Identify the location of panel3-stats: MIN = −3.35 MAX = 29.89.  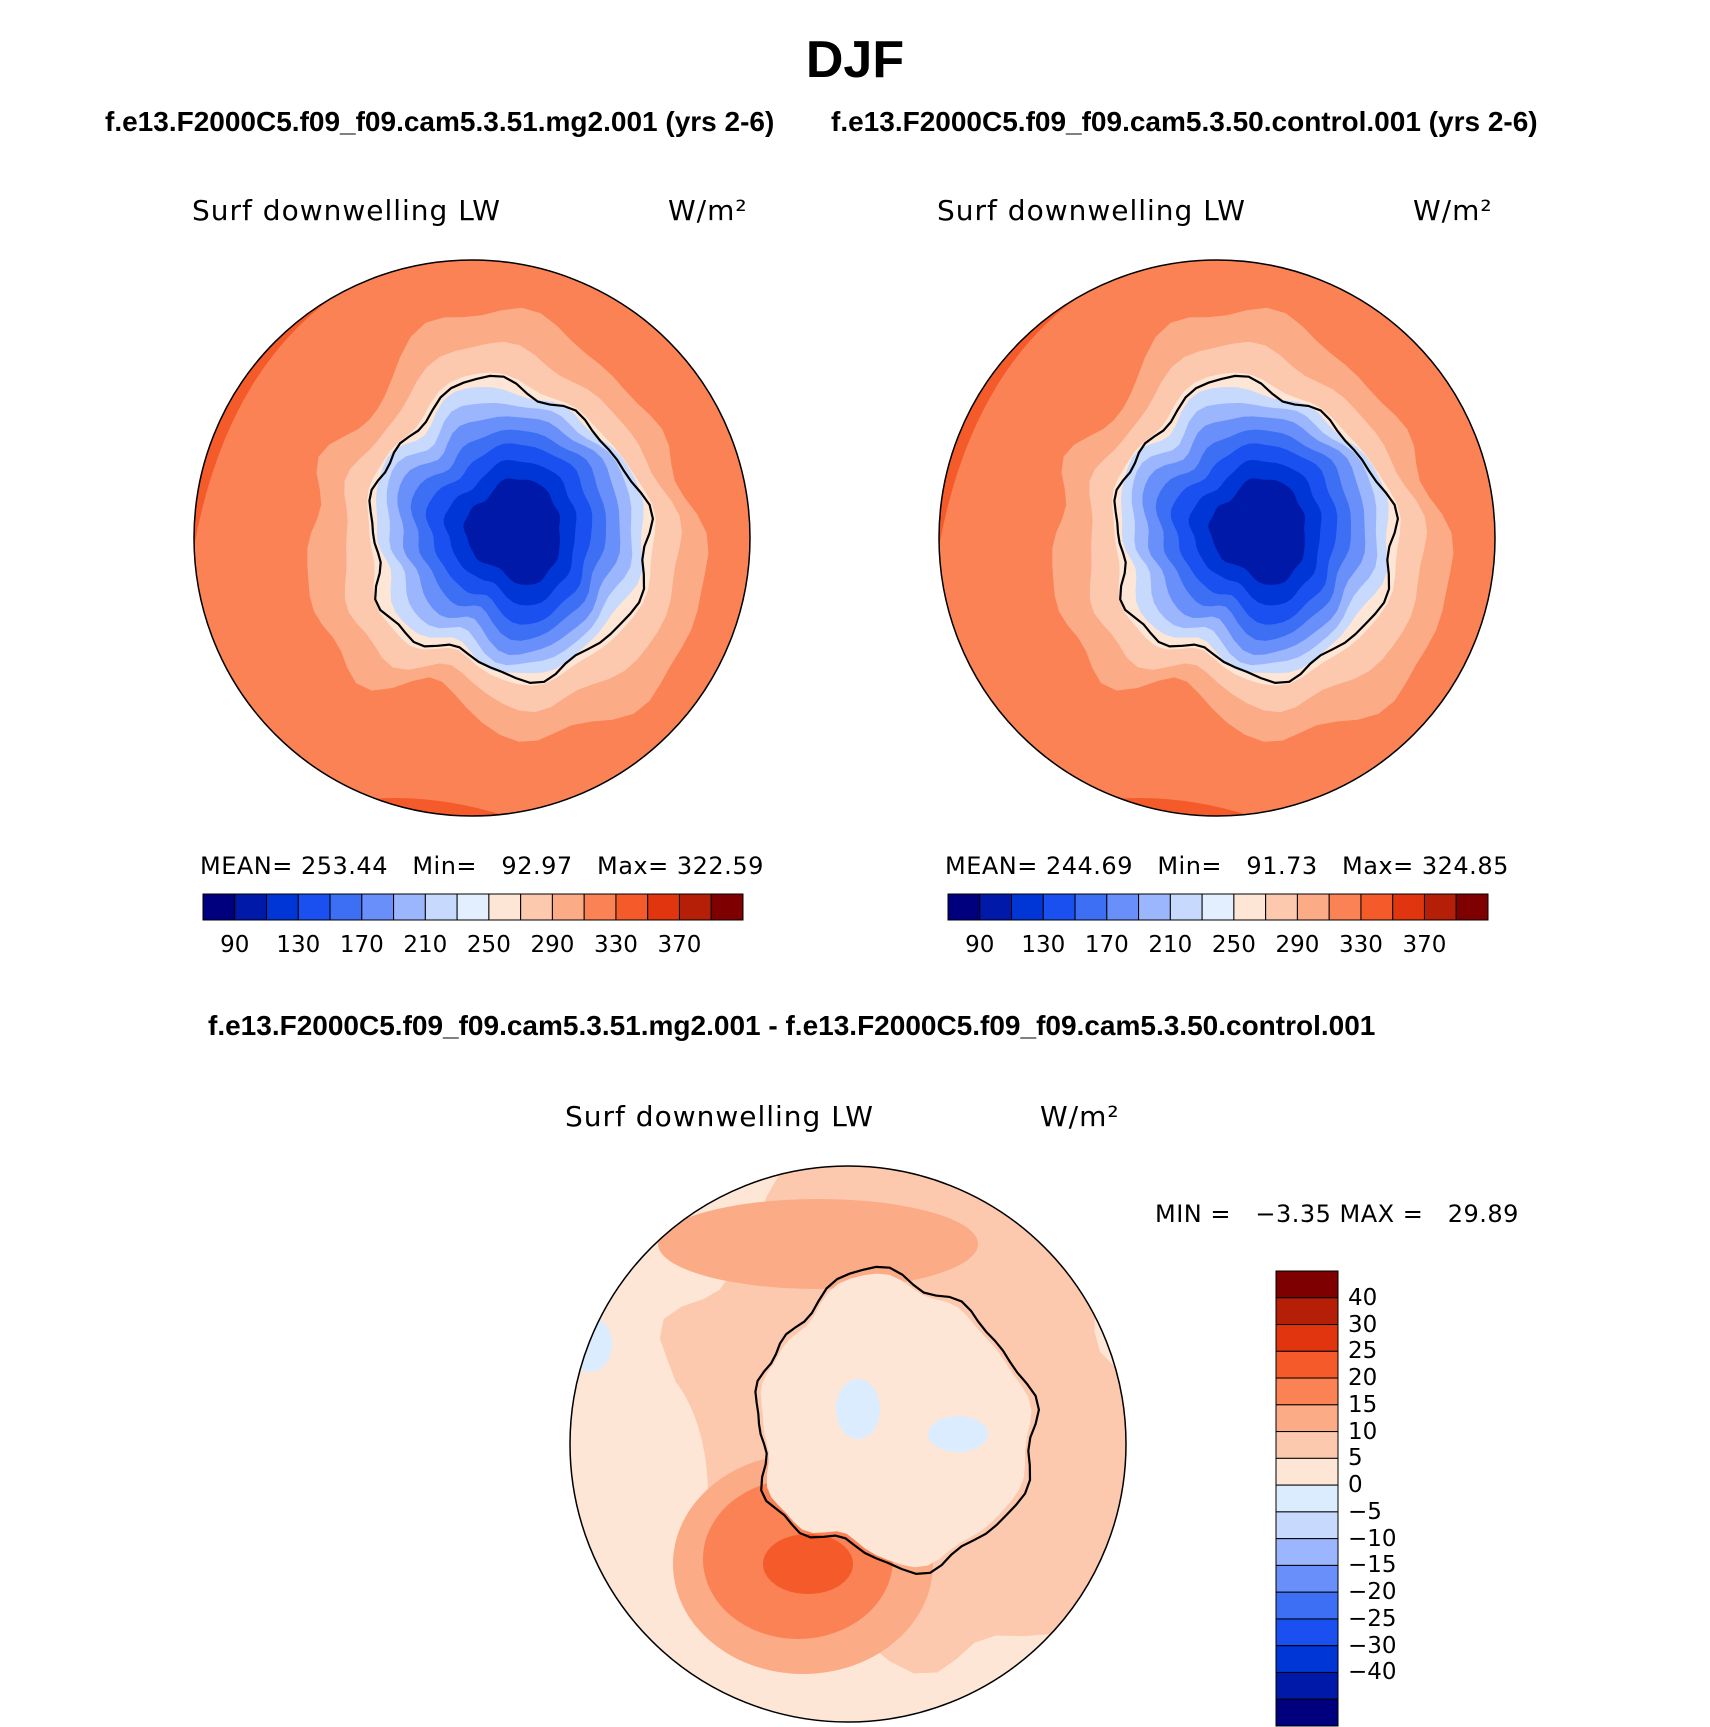
(1337, 1214).